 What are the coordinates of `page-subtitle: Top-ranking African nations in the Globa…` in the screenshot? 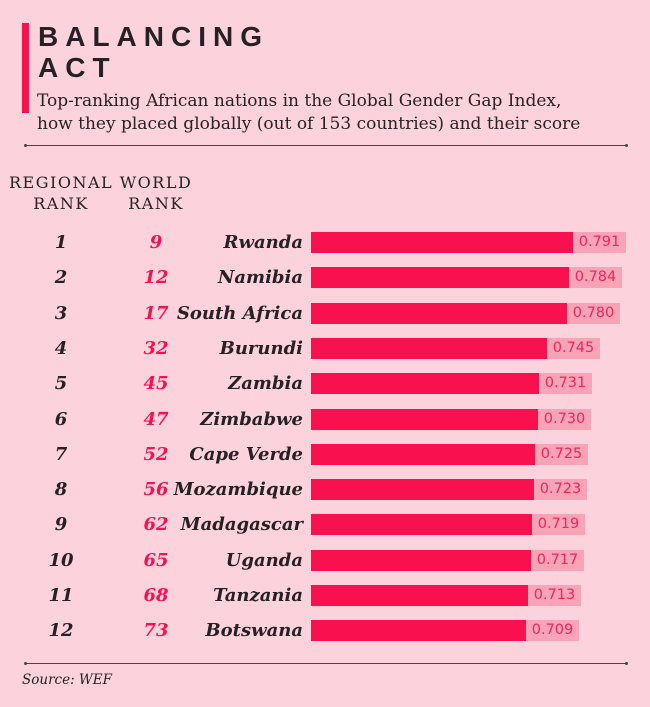 It's located at (309, 112).